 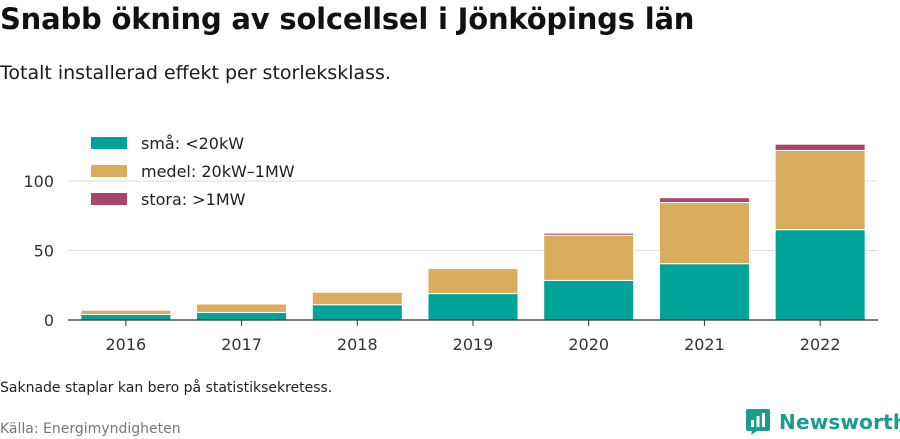 I want to click on x-tick-label: 2021, so click(x=704, y=344).